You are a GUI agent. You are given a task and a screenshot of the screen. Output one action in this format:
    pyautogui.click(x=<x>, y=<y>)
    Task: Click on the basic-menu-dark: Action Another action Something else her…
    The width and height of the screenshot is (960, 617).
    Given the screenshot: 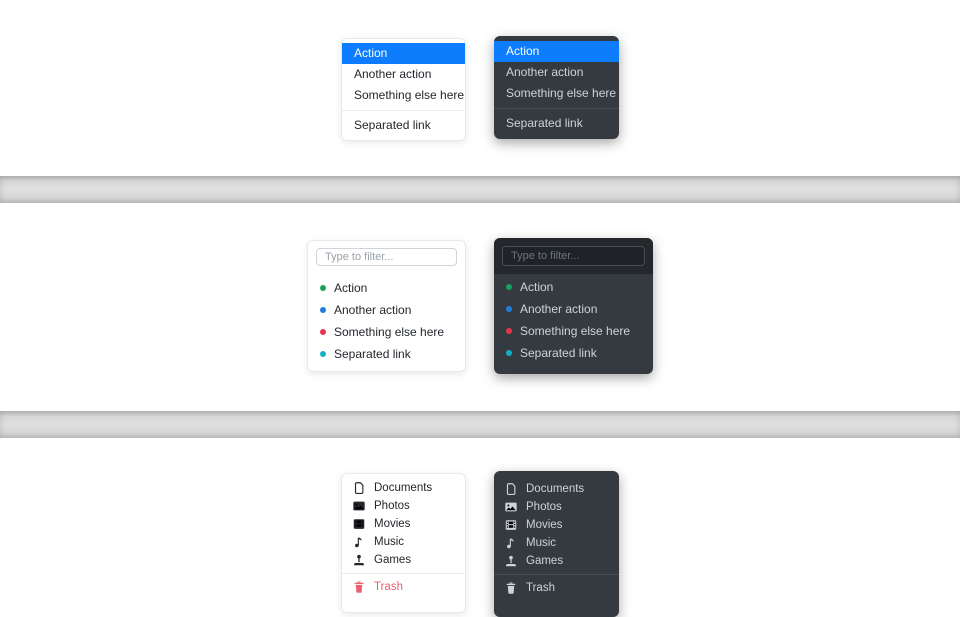 What is the action you would take?
    pyautogui.click(x=556, y=87)
    